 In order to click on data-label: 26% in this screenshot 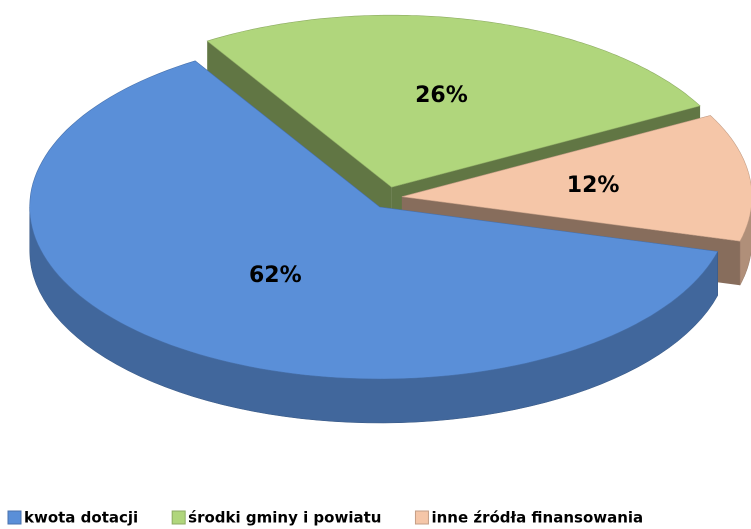, I will do `click(441, 95)`.